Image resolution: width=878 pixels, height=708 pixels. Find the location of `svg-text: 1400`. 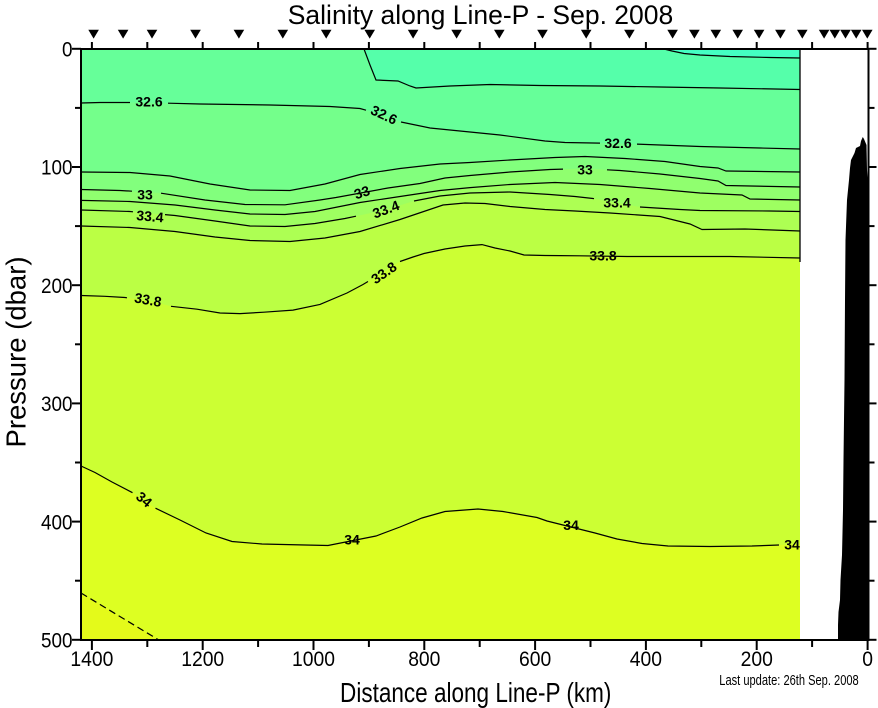

svg-text: 1400 is located at coordinates (91, 659).